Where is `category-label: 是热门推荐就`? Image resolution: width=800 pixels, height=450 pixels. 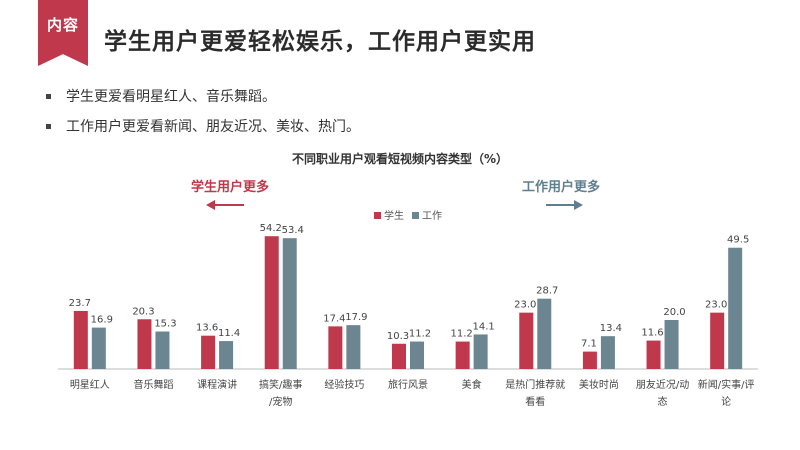
category-label: 是热门推荐就 is located at coordinates (535, 384).